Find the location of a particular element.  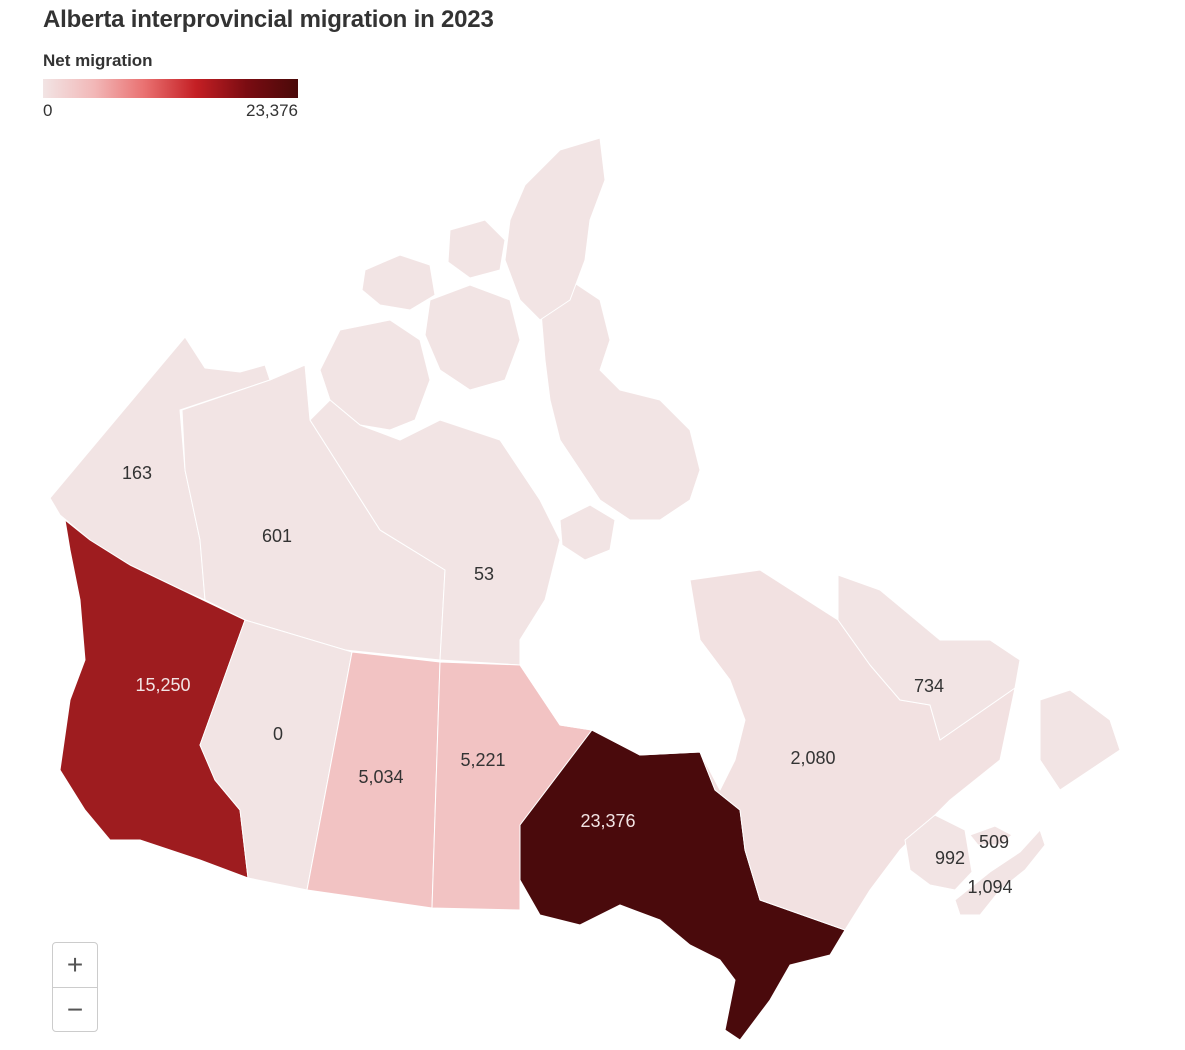

region-value-label-prince-edward-island: 509 is located at coordinates (994, 842).